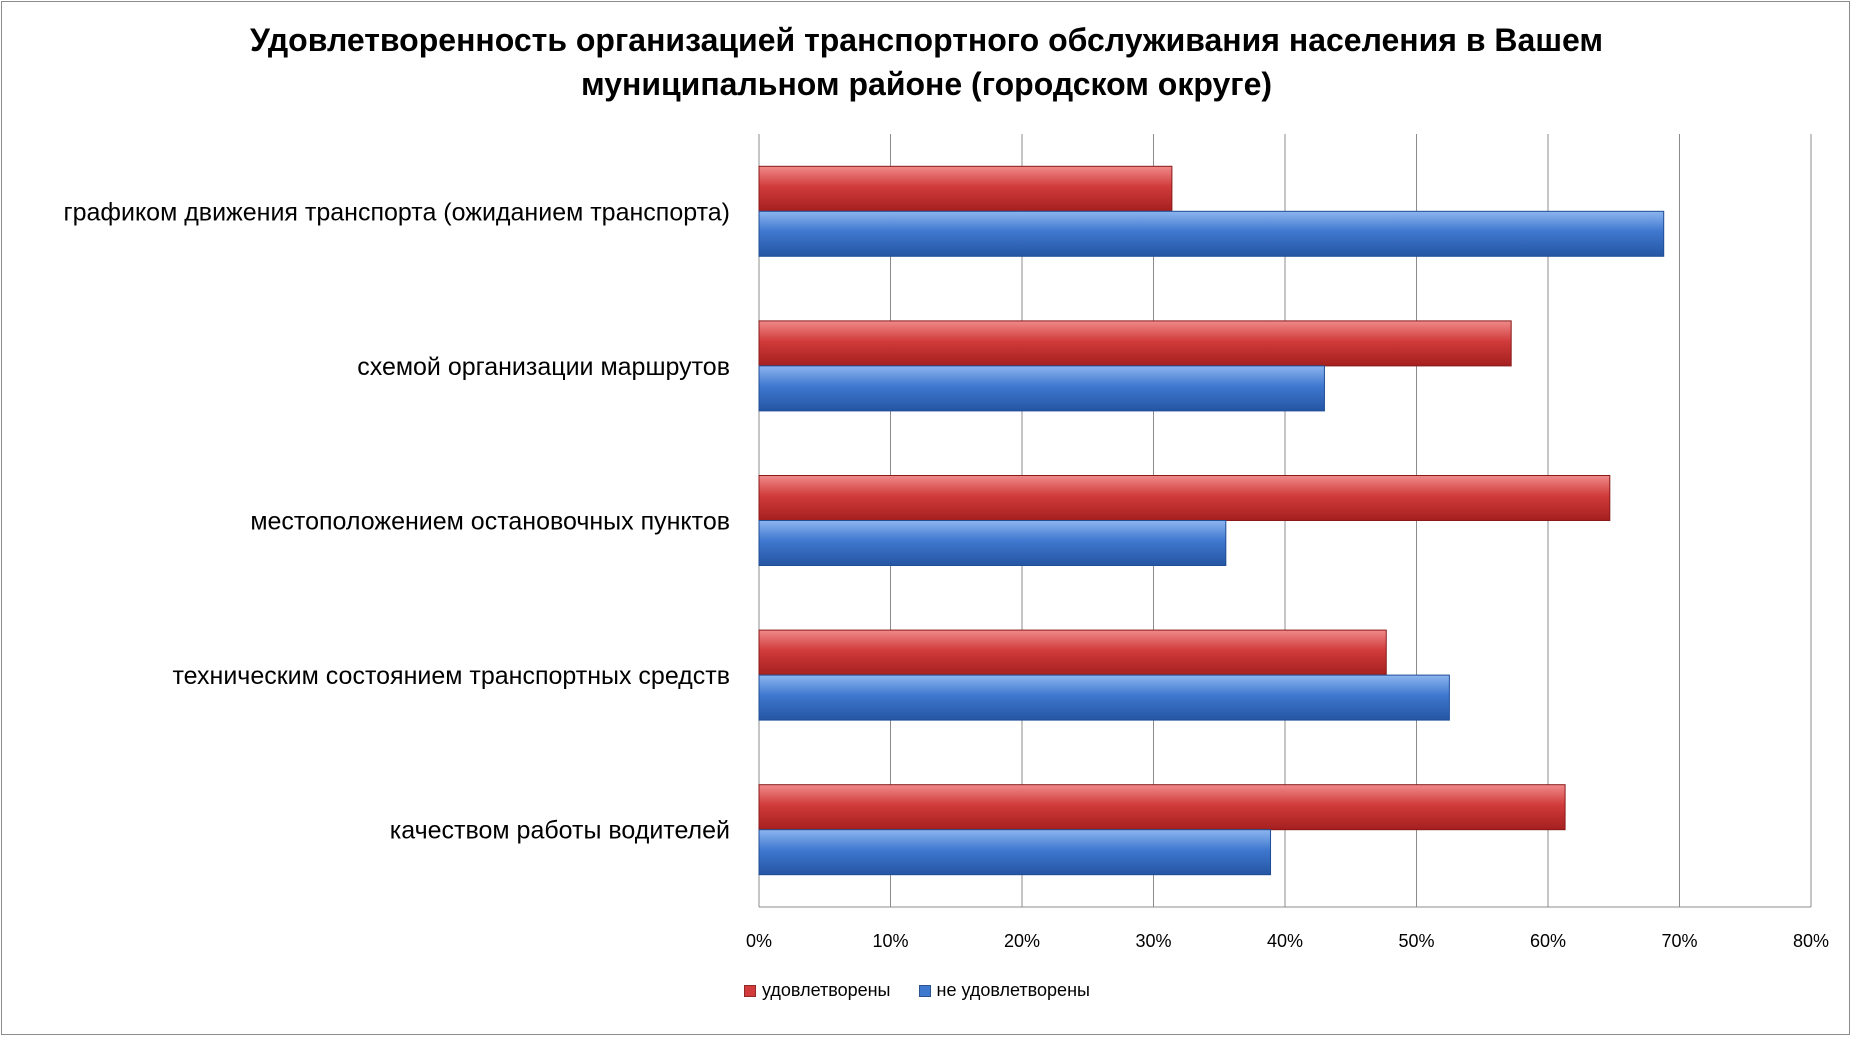  Describe the element at coordinates (926, 84) in the screenshot. I see `chart-title-line-2: муниципальном районе (городском округе)` at that location.